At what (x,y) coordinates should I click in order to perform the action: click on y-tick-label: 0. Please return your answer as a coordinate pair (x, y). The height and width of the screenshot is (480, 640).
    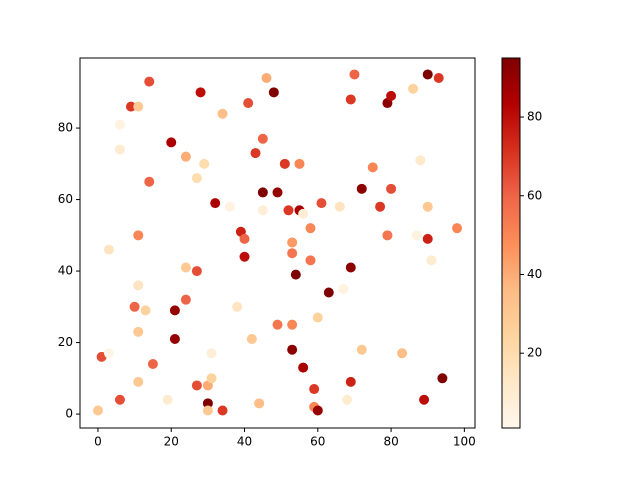
    Looking at the image, I should click on (69, 414).